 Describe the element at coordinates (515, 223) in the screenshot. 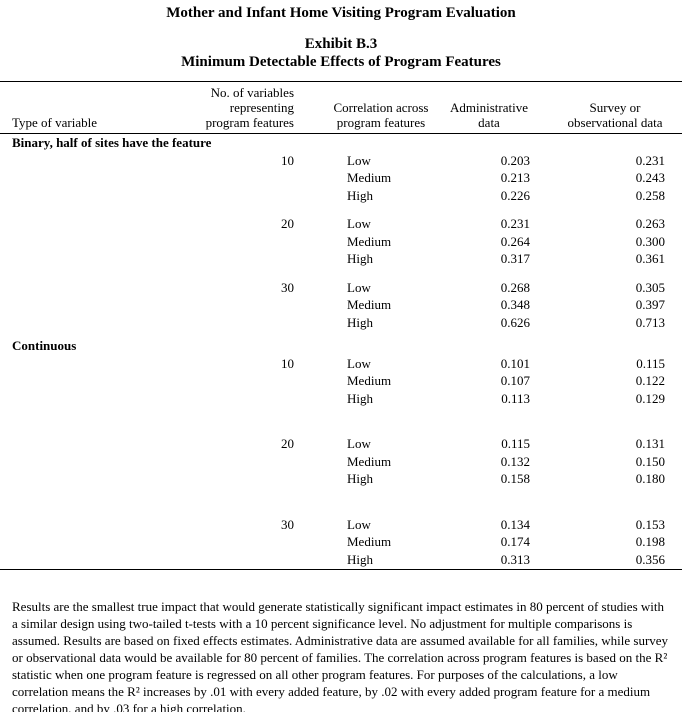

I see `administrative-value: 0.231` at that location.